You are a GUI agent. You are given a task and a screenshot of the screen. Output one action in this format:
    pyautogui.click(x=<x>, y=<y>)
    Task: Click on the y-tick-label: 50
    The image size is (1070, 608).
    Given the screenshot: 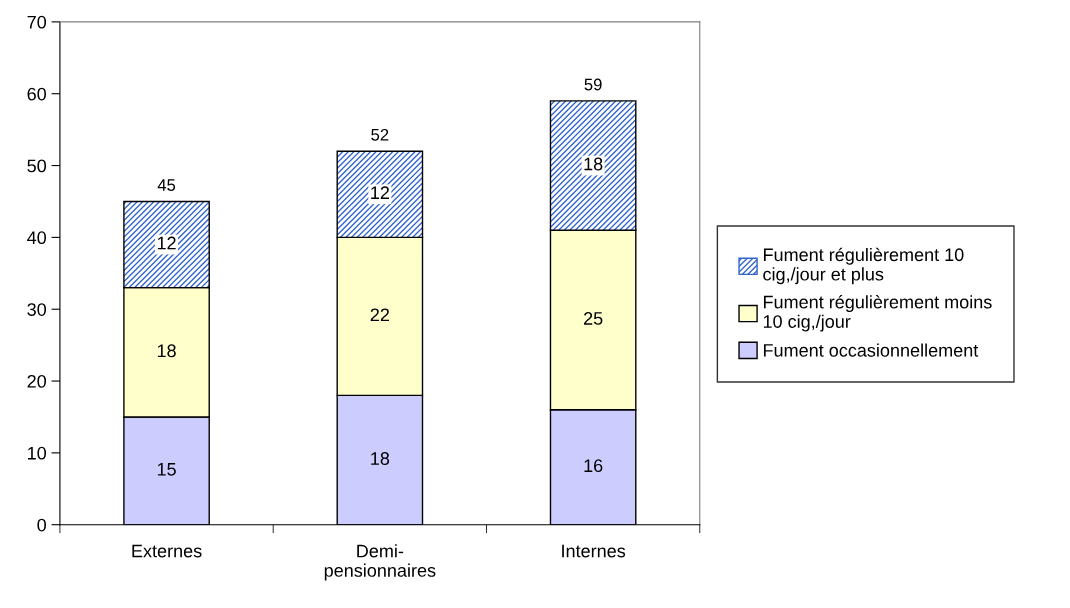 What is the action you would take?
    pyautogui.click(x=37, y=166)
    